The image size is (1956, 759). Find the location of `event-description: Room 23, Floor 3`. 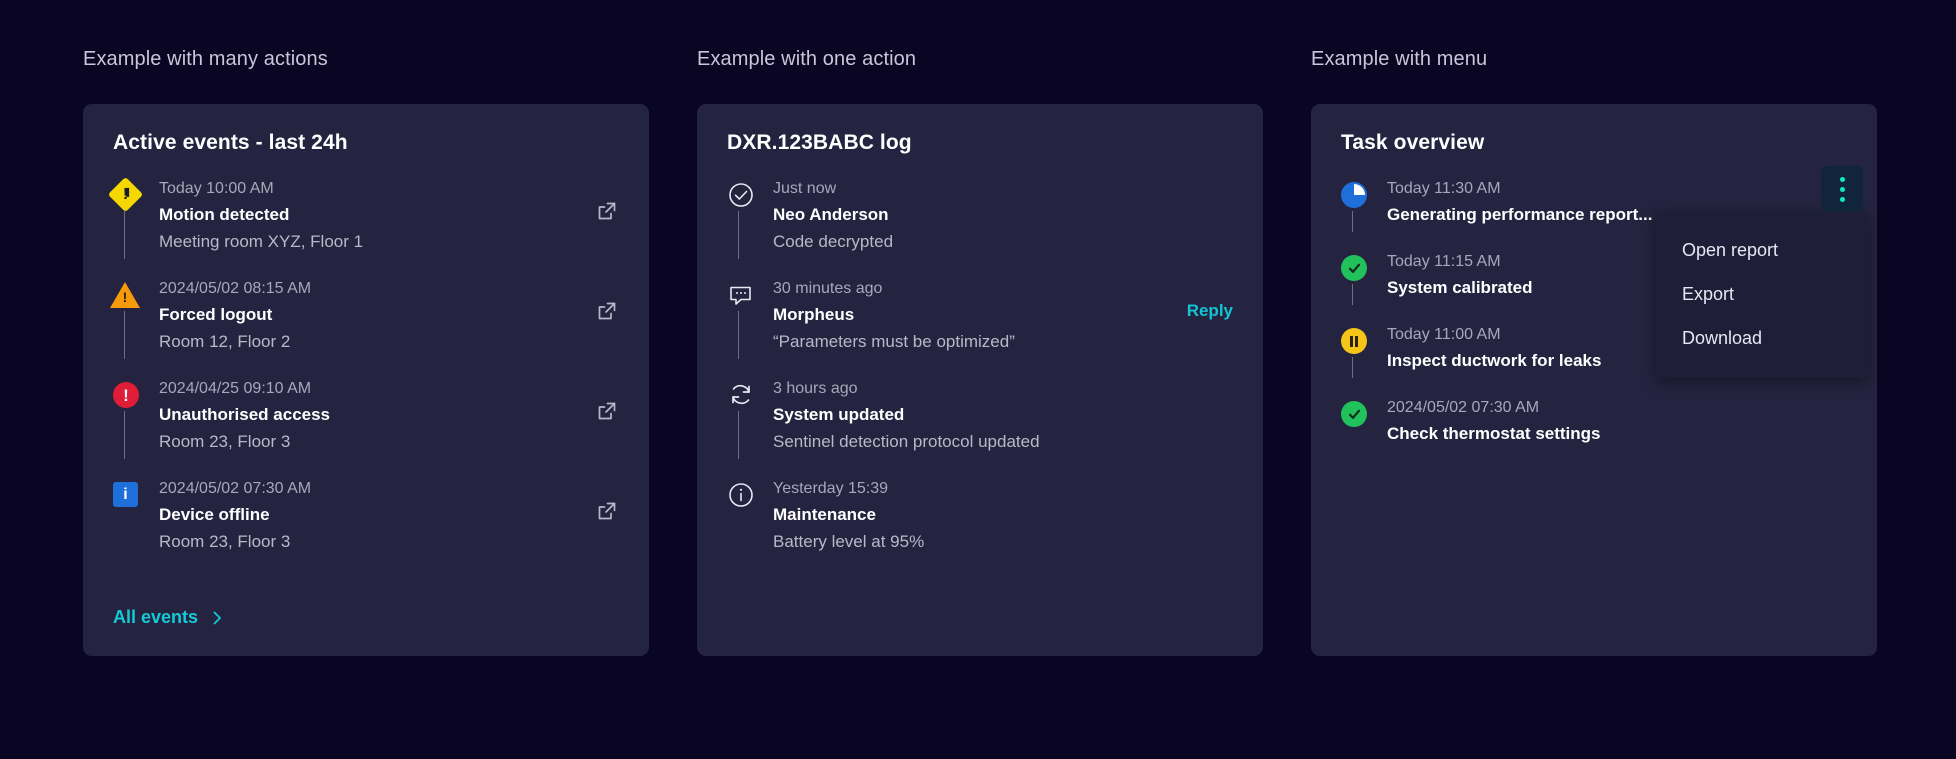

event-description: Room 23, Floor 3 is located at coordinates (225, 441).